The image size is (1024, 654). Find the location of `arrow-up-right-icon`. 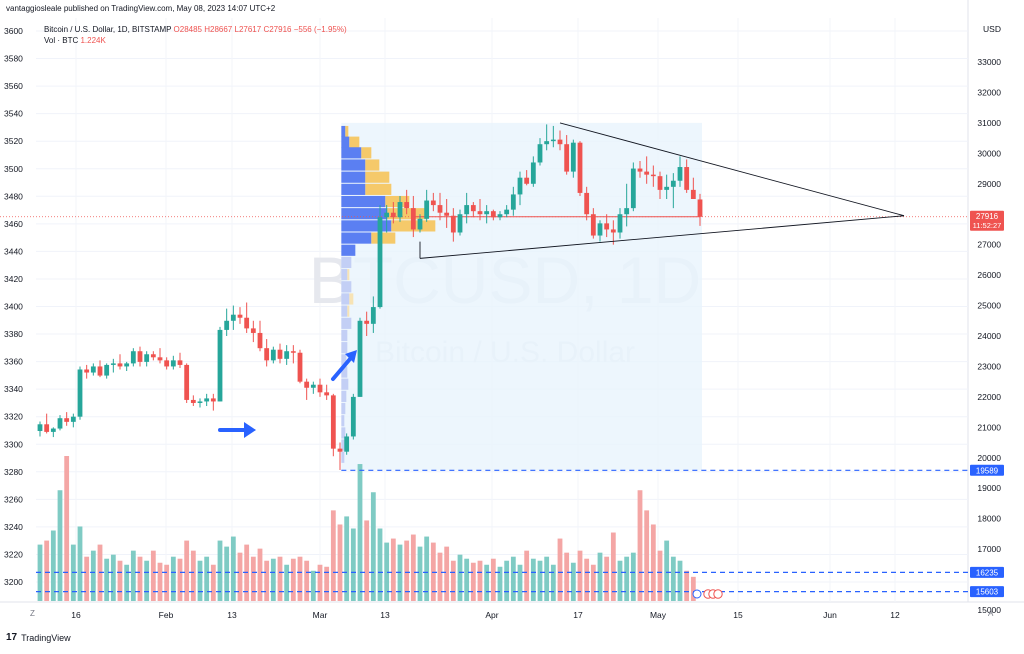

arrow-up-right-icon is located at coordinates (344, 365).